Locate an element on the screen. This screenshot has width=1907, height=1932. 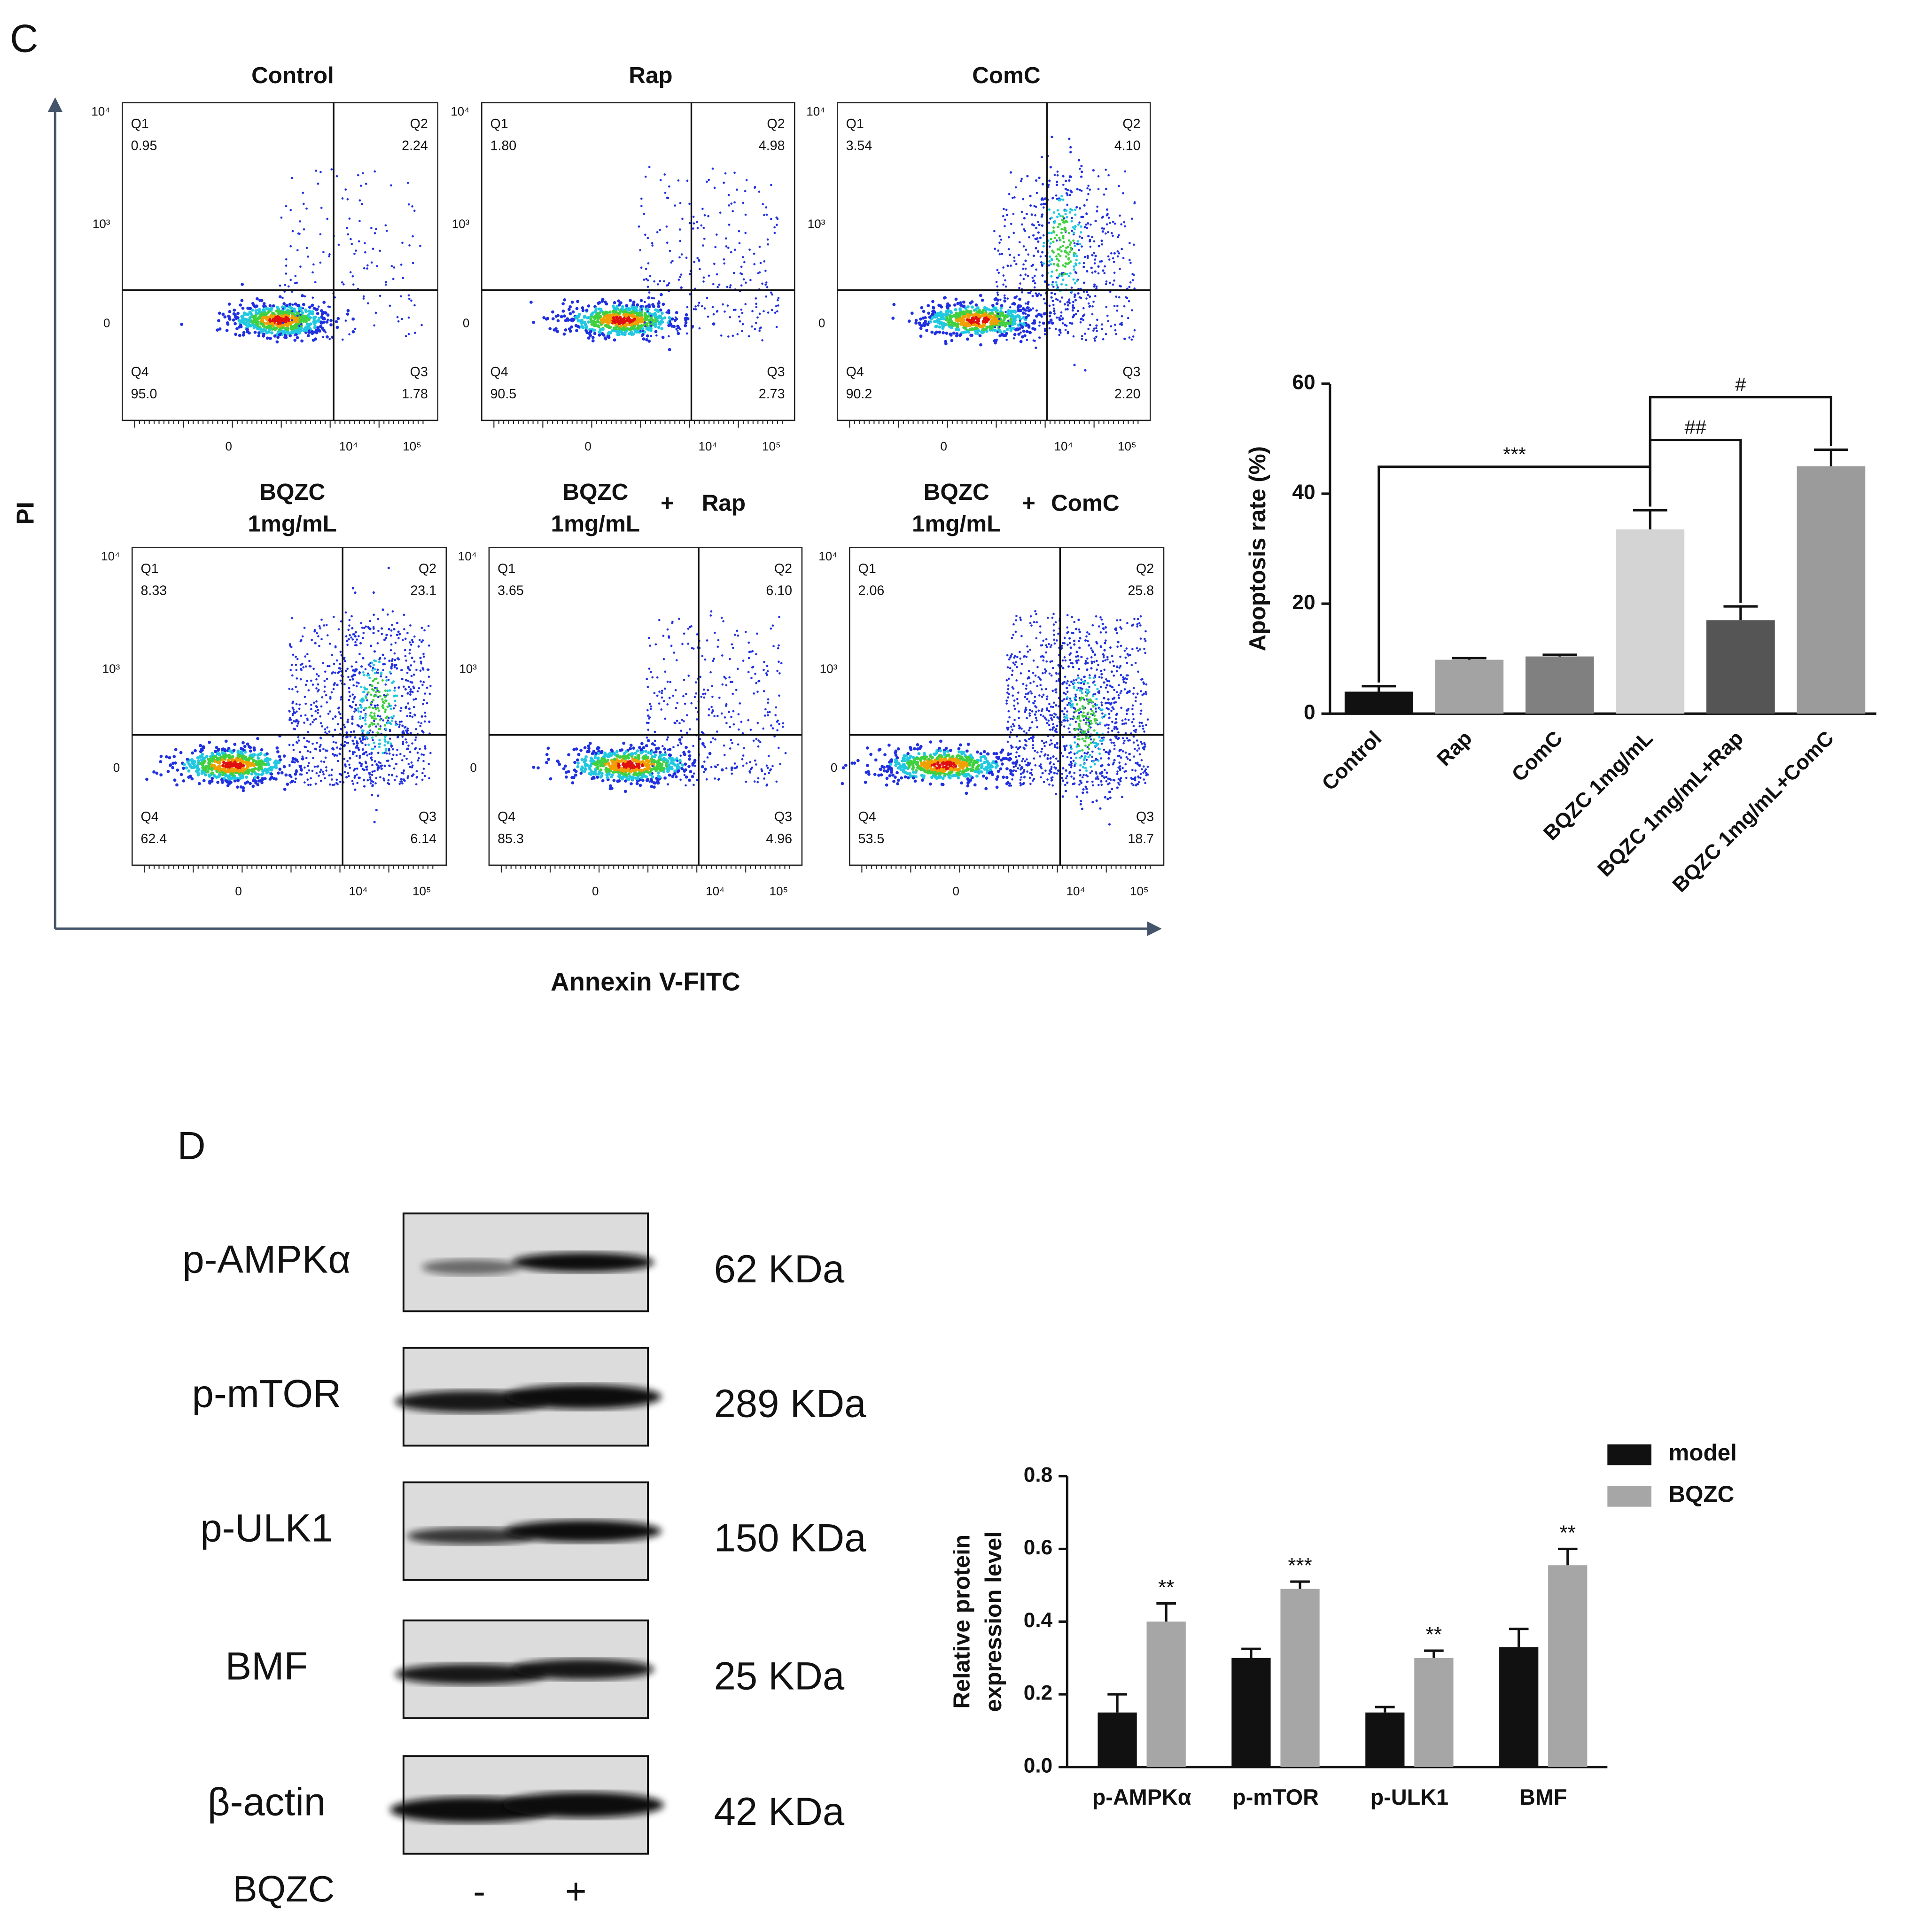
error-bar is located at coordinates (1379, 688).